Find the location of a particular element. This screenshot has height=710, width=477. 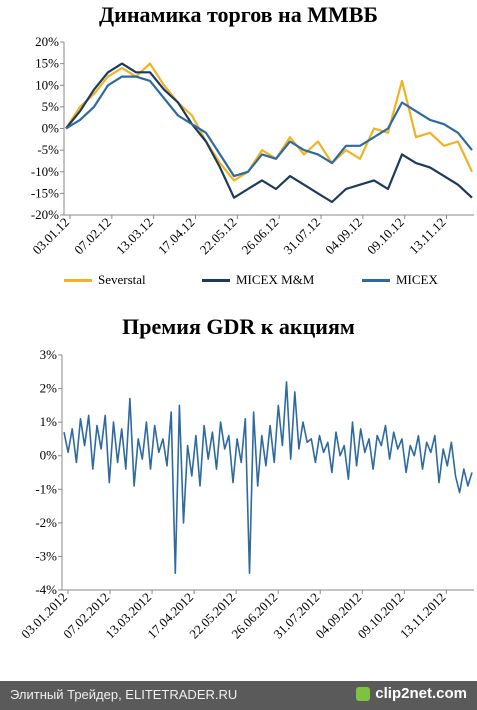

legend-label-severstal: Severstal is located at coordinates (122, 279).